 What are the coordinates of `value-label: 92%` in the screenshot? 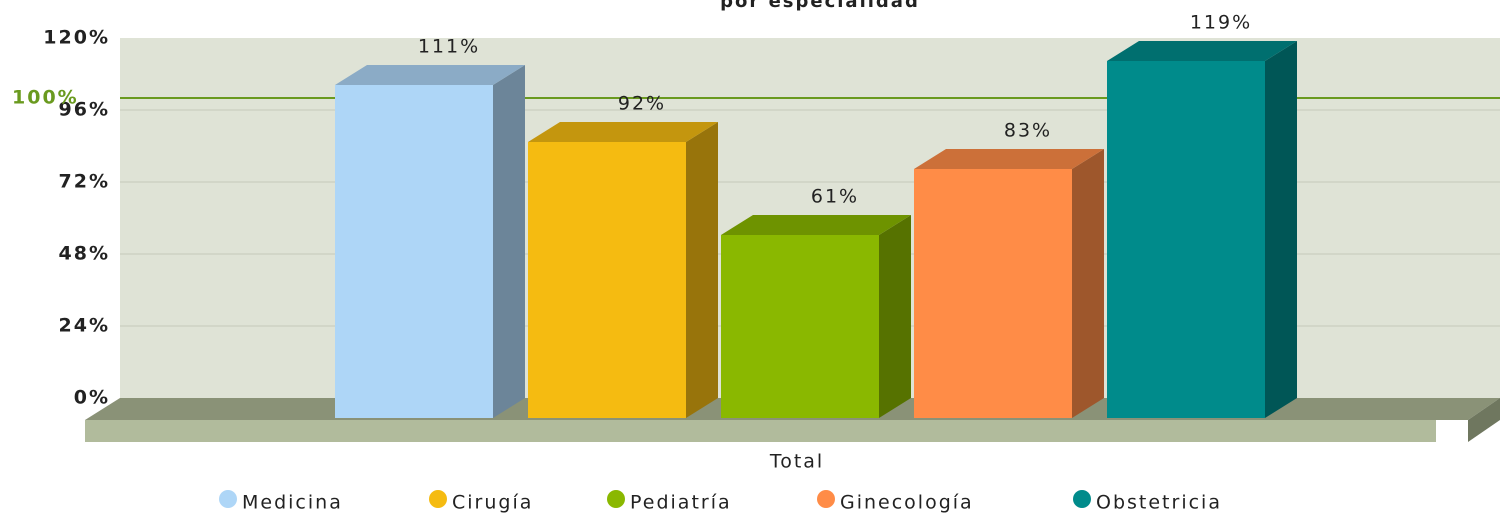 It's located at (642, 104).